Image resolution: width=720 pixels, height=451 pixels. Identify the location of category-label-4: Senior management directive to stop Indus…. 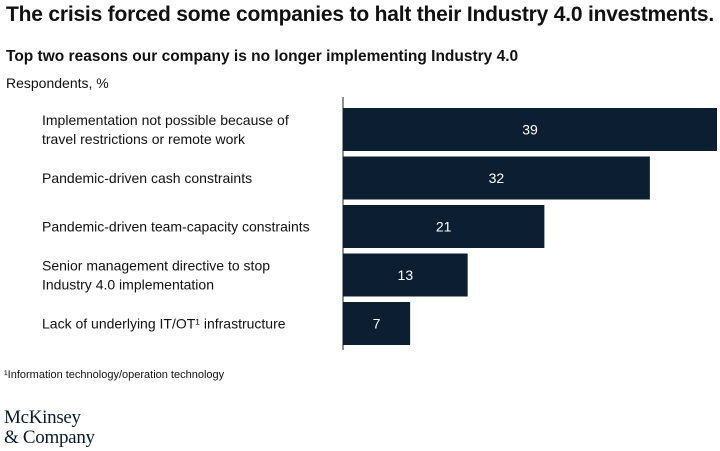
(156, 275).